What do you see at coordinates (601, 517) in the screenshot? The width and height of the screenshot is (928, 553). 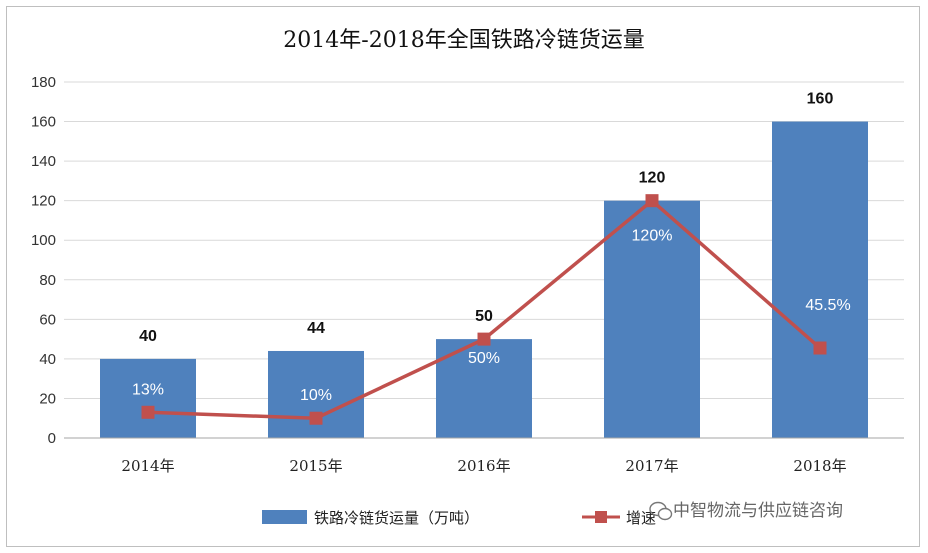 I see `legend-line-marker` at bounding box center [601, 517].